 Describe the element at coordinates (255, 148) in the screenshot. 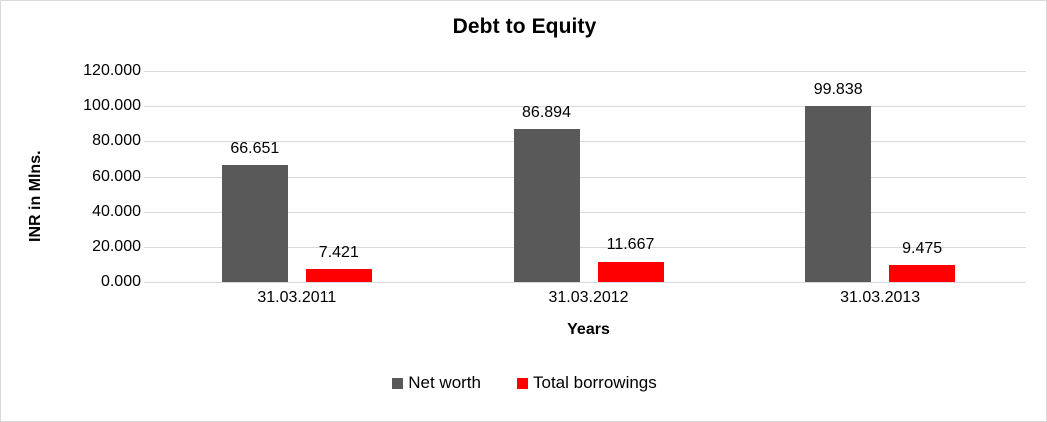

I see `bar-data-label: 66.651` at that location.